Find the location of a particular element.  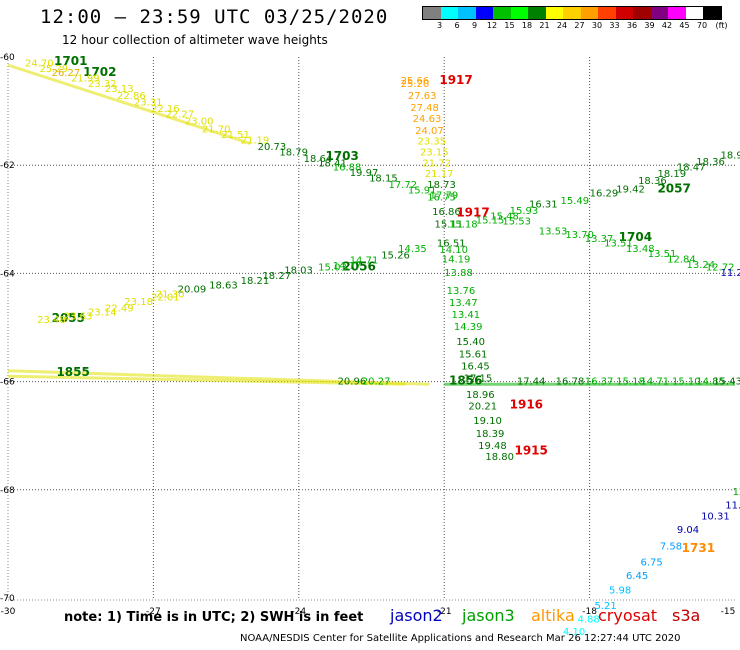

wave-height-label: 13.37 is located at coordinates (599, 239).